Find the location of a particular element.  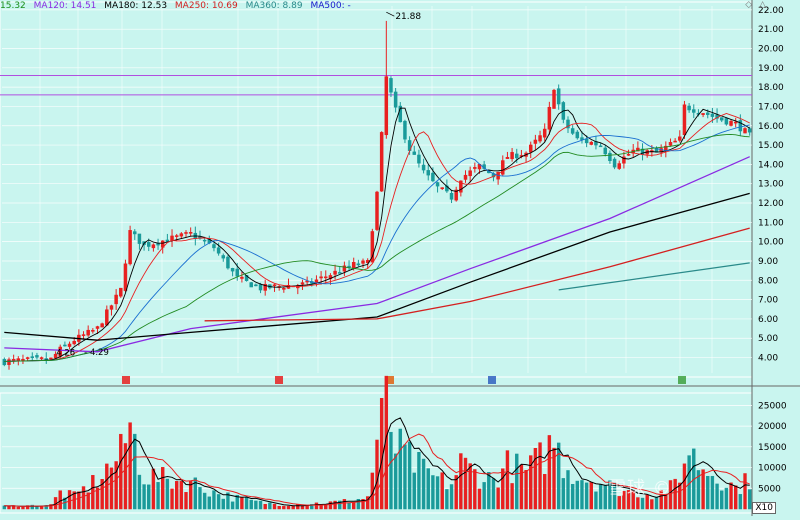

legend-last-price: 15.32 is located at coordinates (13, 6).